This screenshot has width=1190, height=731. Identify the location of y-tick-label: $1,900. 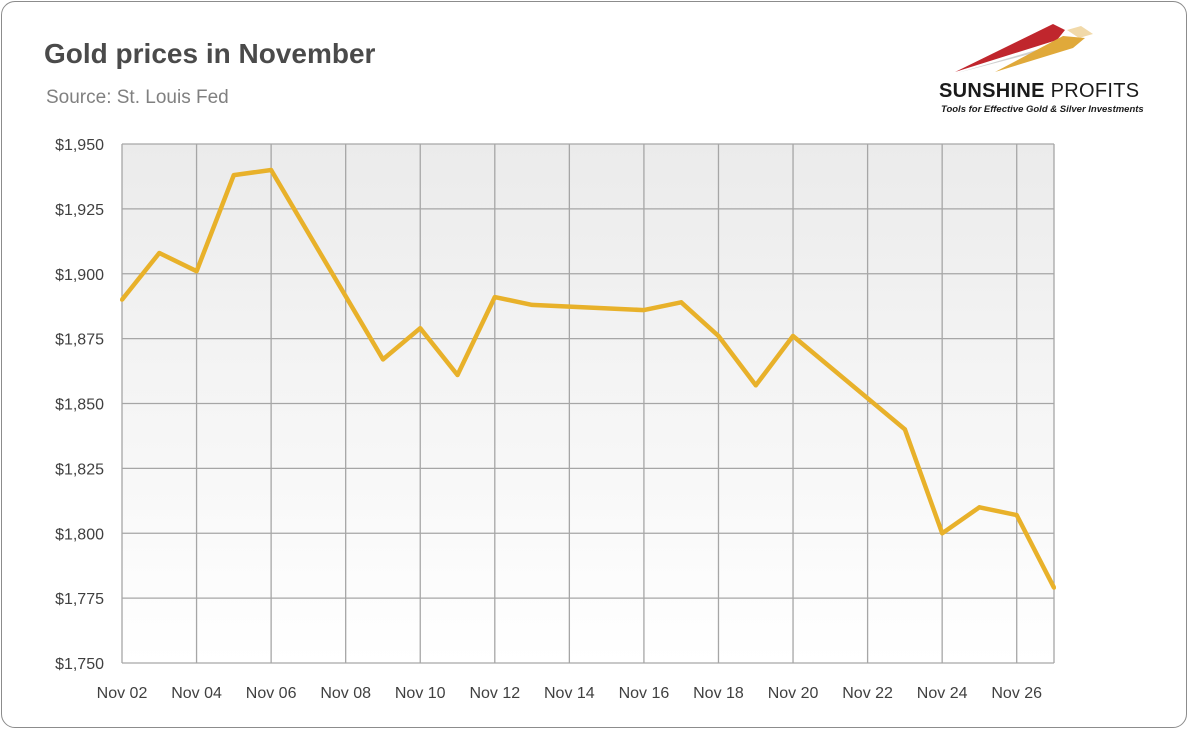
(79, 275).